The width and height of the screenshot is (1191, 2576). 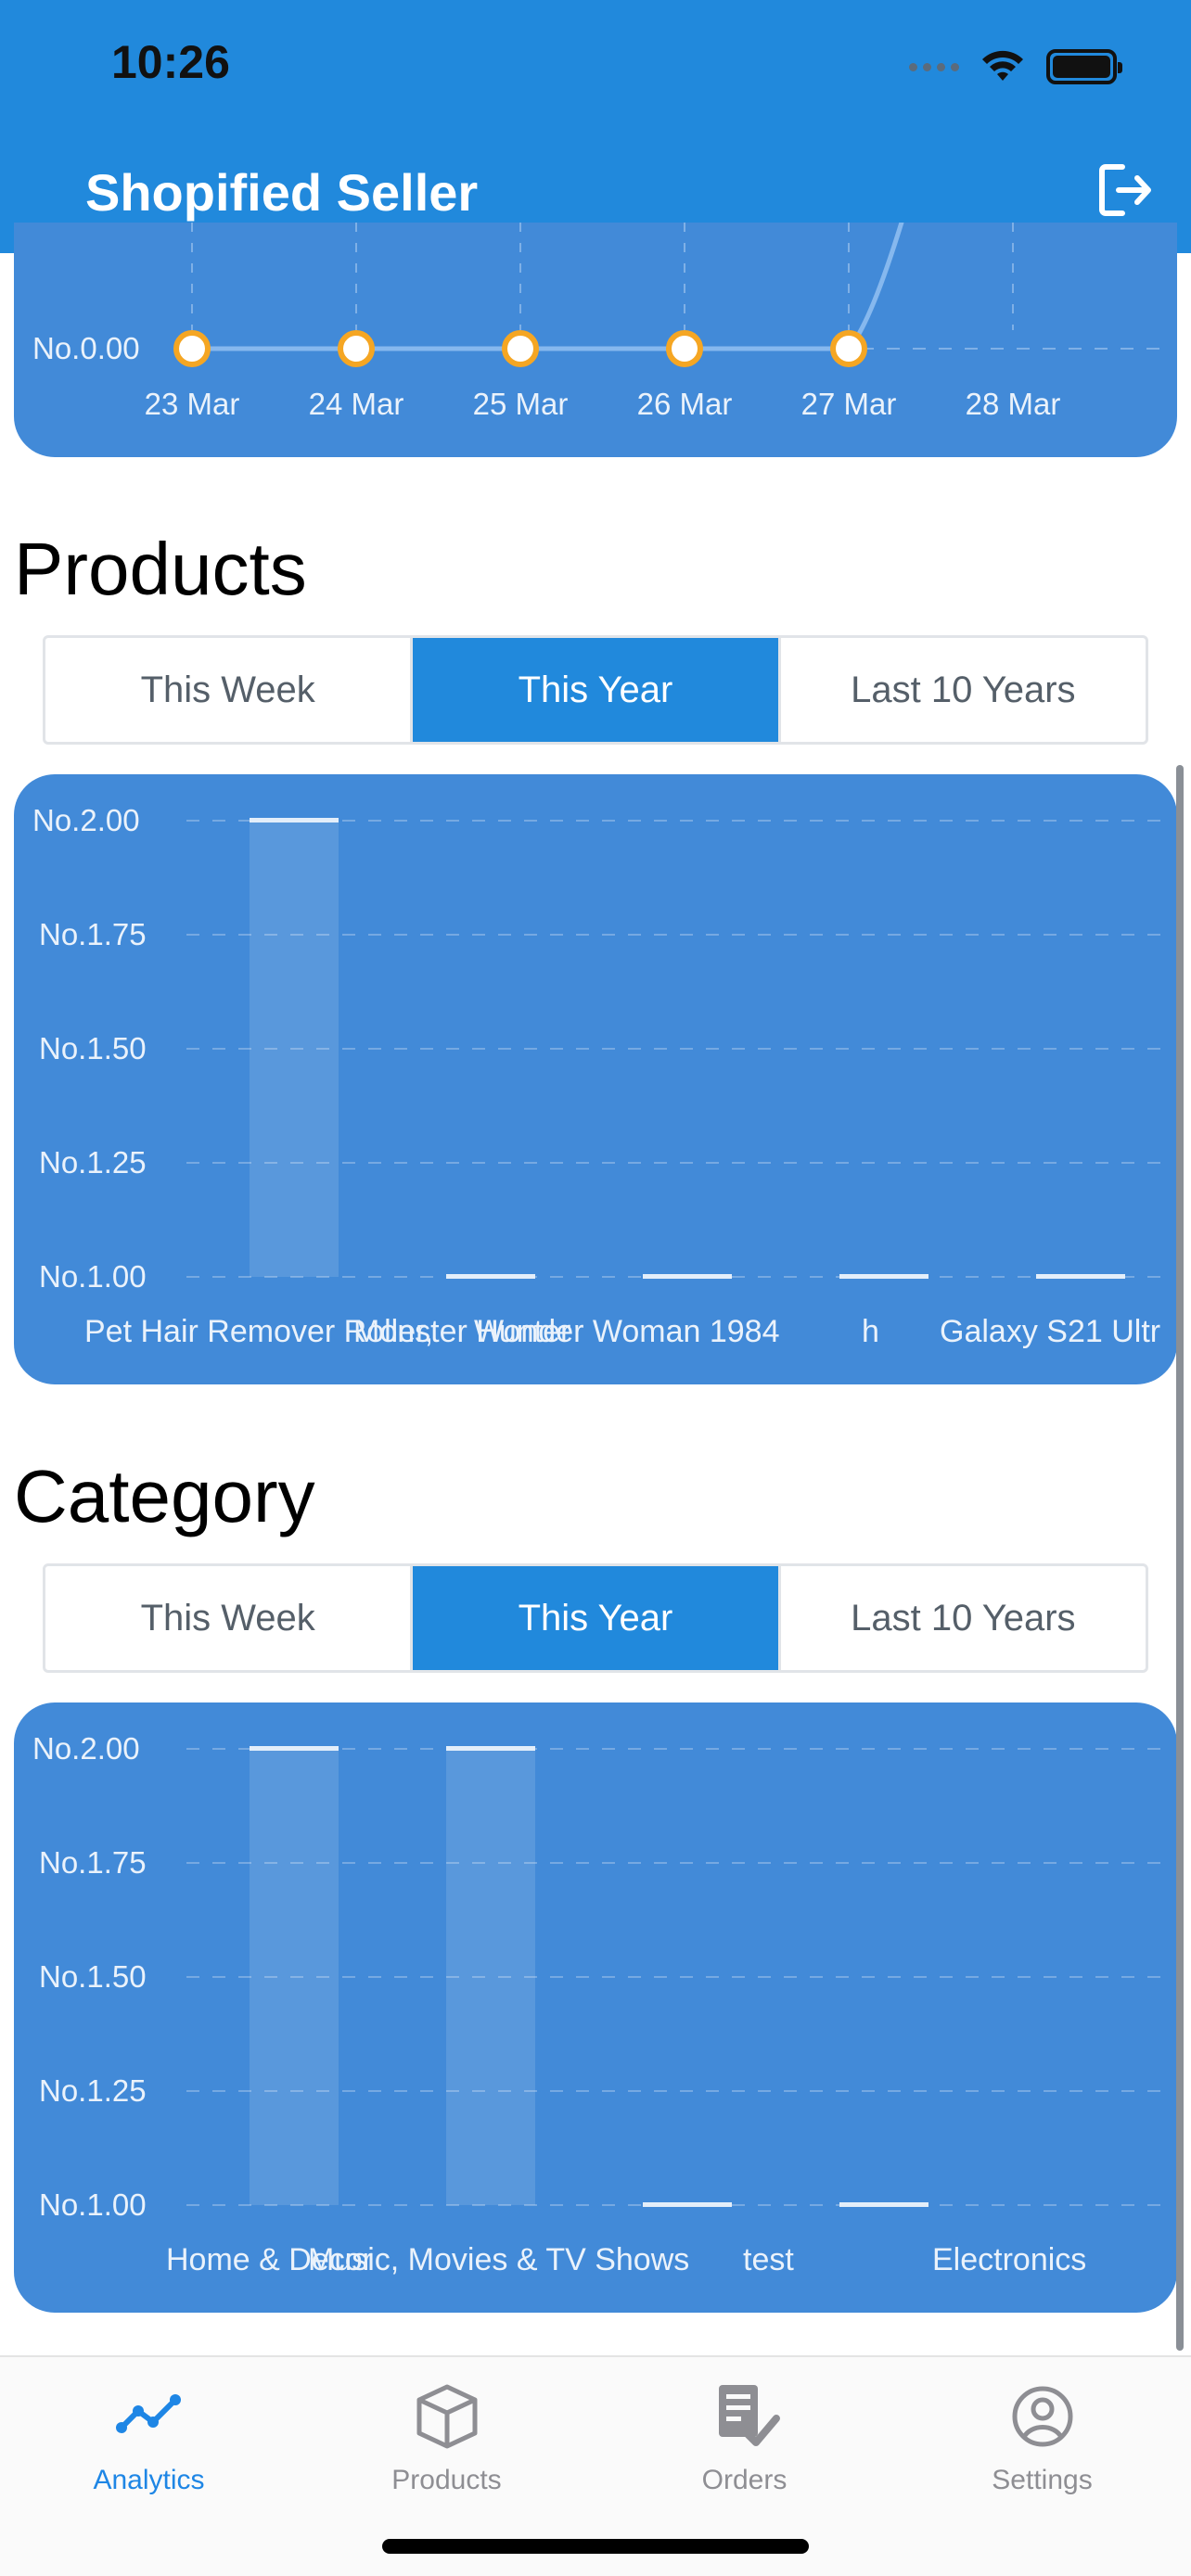 What do you see at coordinates (749, 2415) in the screenshot?
I see `orders-icon` at bounding box center [749, 2415].